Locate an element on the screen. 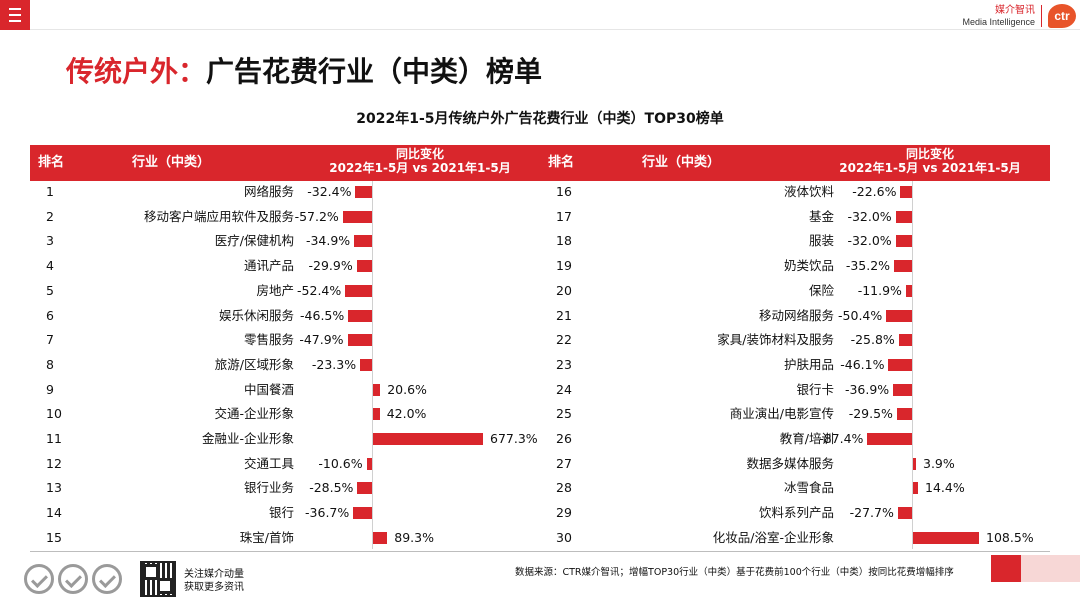 The image size is (1080, 608). table-row: 8 旅游/区域形象 -23.3% is located at coordinates (285, 365).